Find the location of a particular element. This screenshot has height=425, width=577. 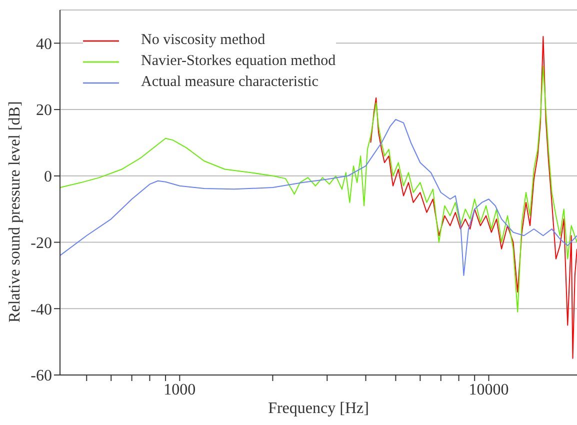

y-axis-title: Relative sound pressure level [dB] is located at coordinates (15, 211).